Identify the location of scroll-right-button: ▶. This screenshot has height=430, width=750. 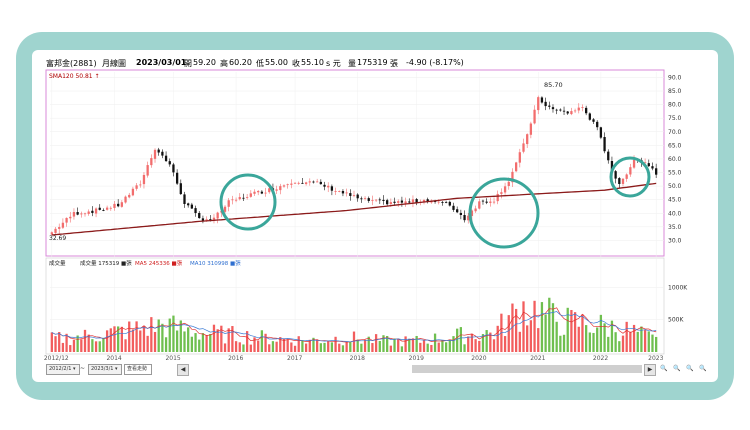
(650, 370).